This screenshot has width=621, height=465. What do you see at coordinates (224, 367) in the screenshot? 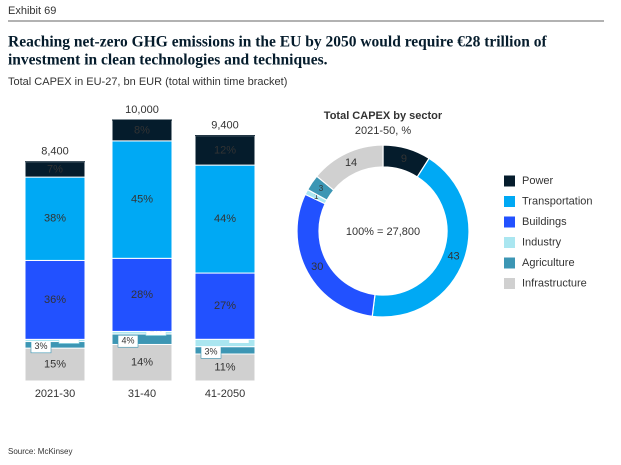
I see `segment-label: 11%` at bounding box center [224, 367].